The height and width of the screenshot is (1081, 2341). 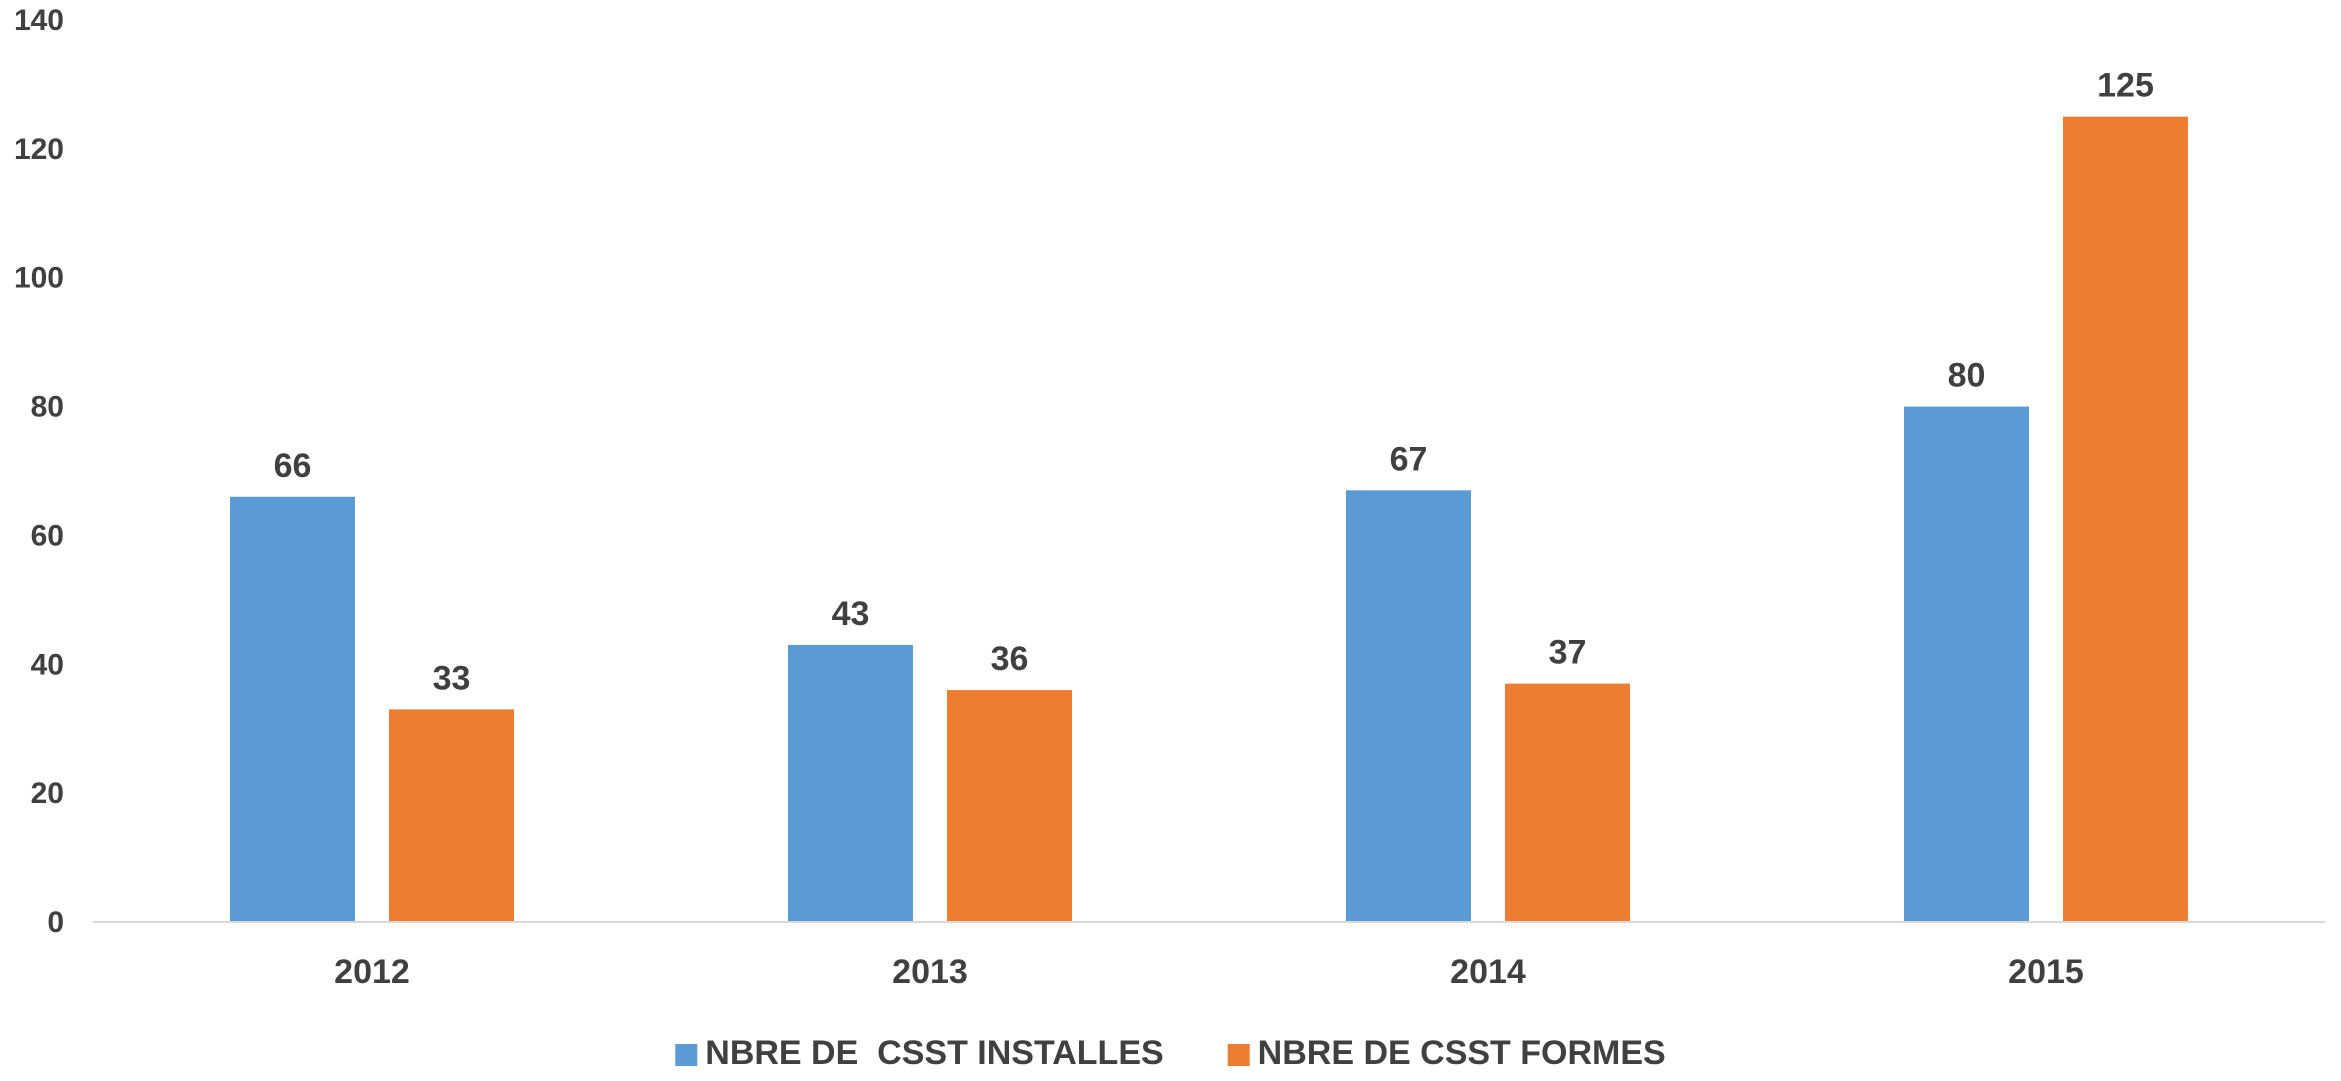 I want to click on y-tick-label: 120, so click(x=39, y=149).